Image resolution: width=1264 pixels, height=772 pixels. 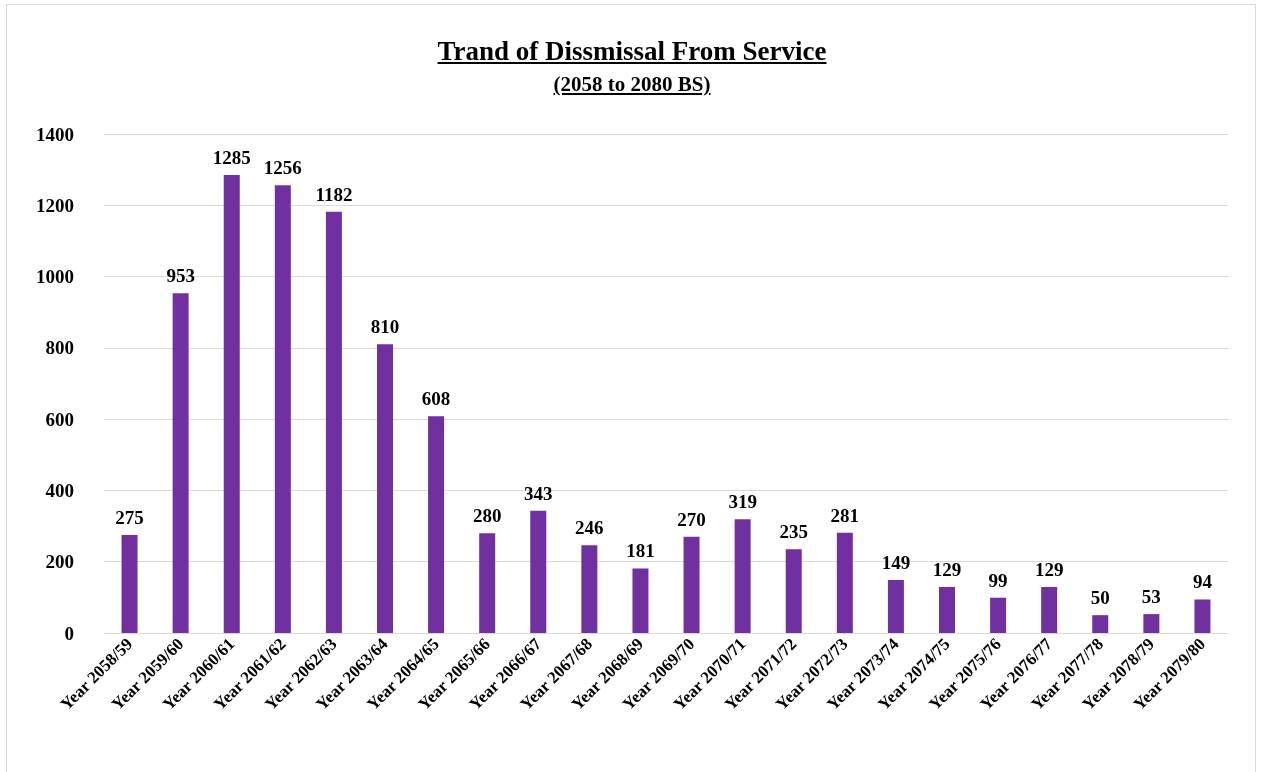 What do you see at coordinates (487, 516) in the screenshot?
I see `data-label: 280` at bounding box center [487, 516].